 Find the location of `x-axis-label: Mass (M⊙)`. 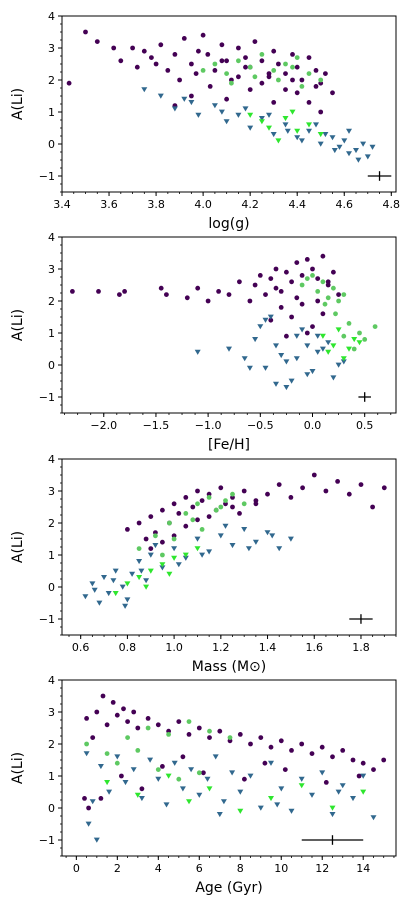

x-axis-label: Mass (M⊙) is located at coordinates (229, 667).